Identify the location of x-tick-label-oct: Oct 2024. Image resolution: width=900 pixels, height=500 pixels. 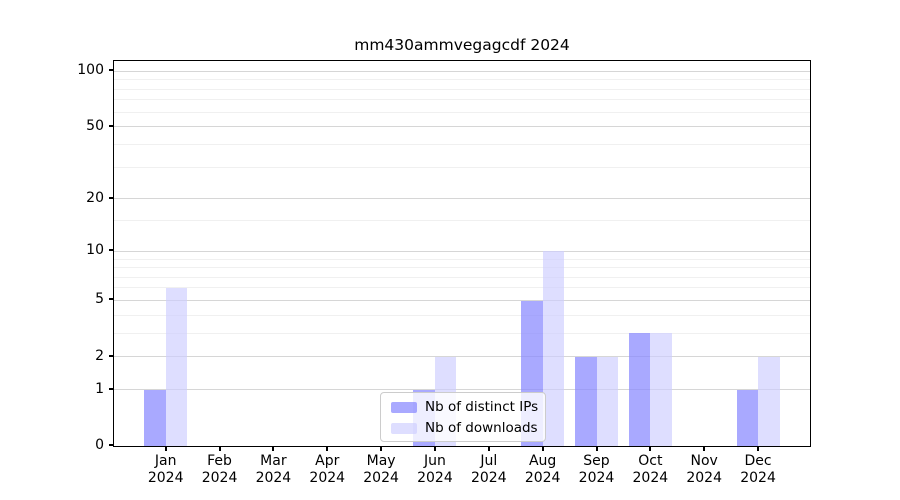
(650, 469).